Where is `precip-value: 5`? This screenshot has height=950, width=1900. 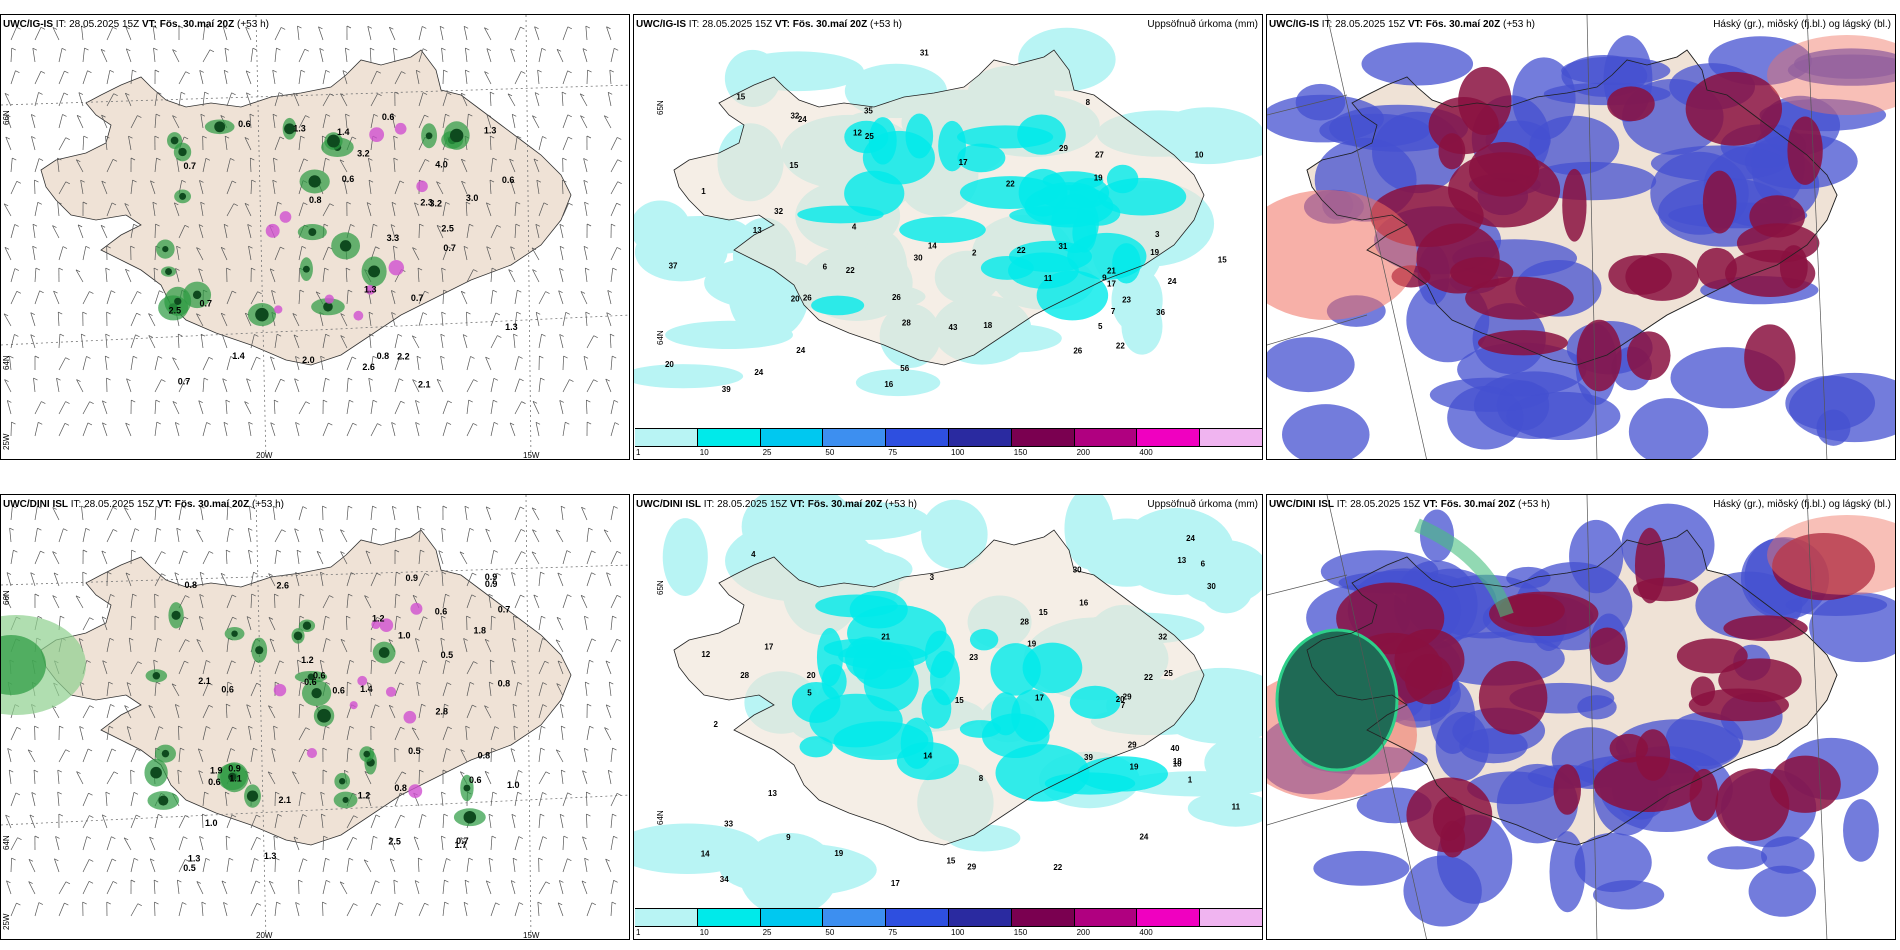 precip-value: 5 is located at coordinates (1100, 326).